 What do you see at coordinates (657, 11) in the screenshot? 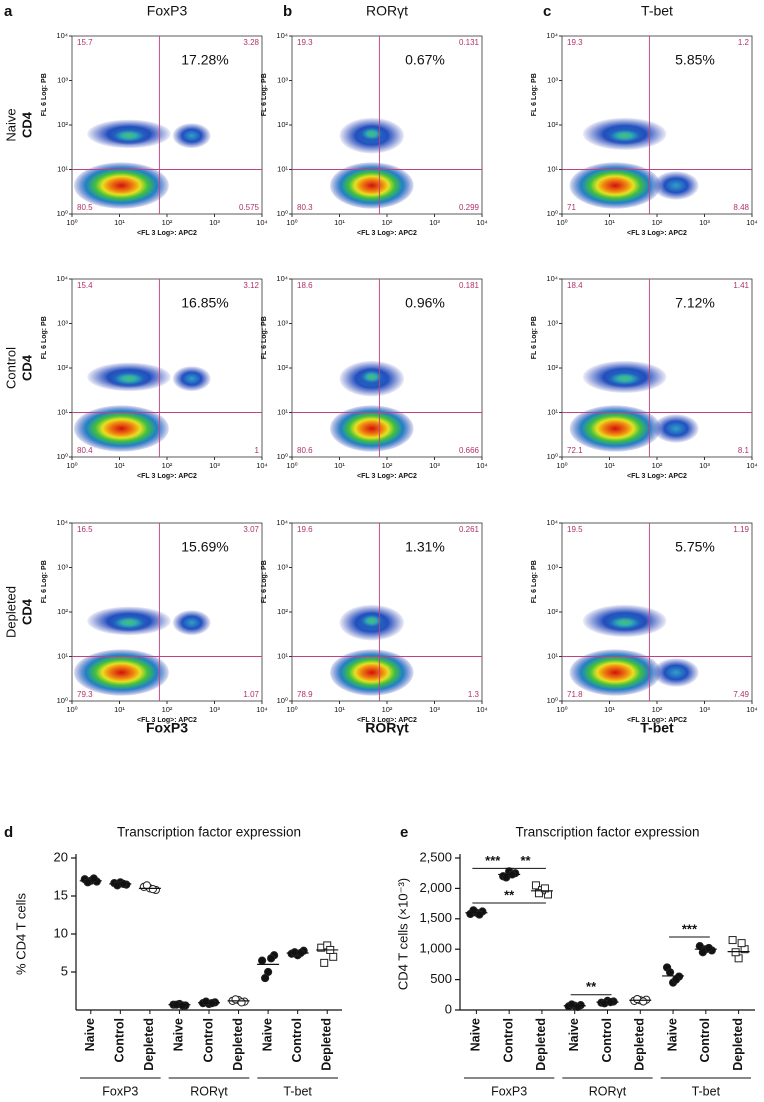
I see `column-title: T-bet` at bounding box center [657, 11].